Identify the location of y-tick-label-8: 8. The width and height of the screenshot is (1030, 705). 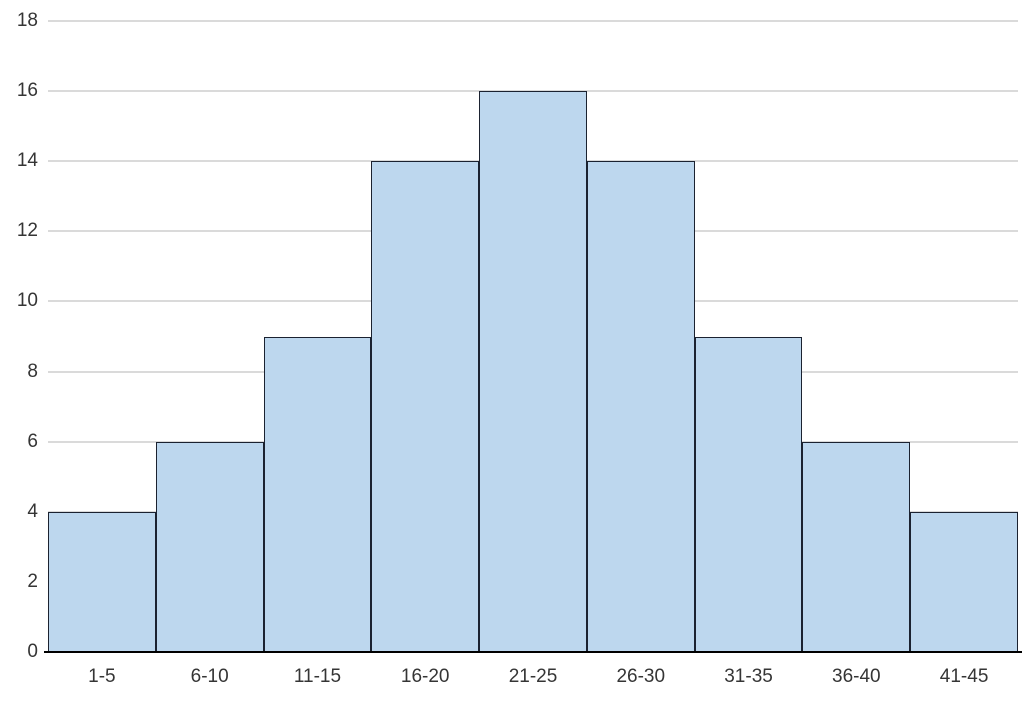
(32, 371).